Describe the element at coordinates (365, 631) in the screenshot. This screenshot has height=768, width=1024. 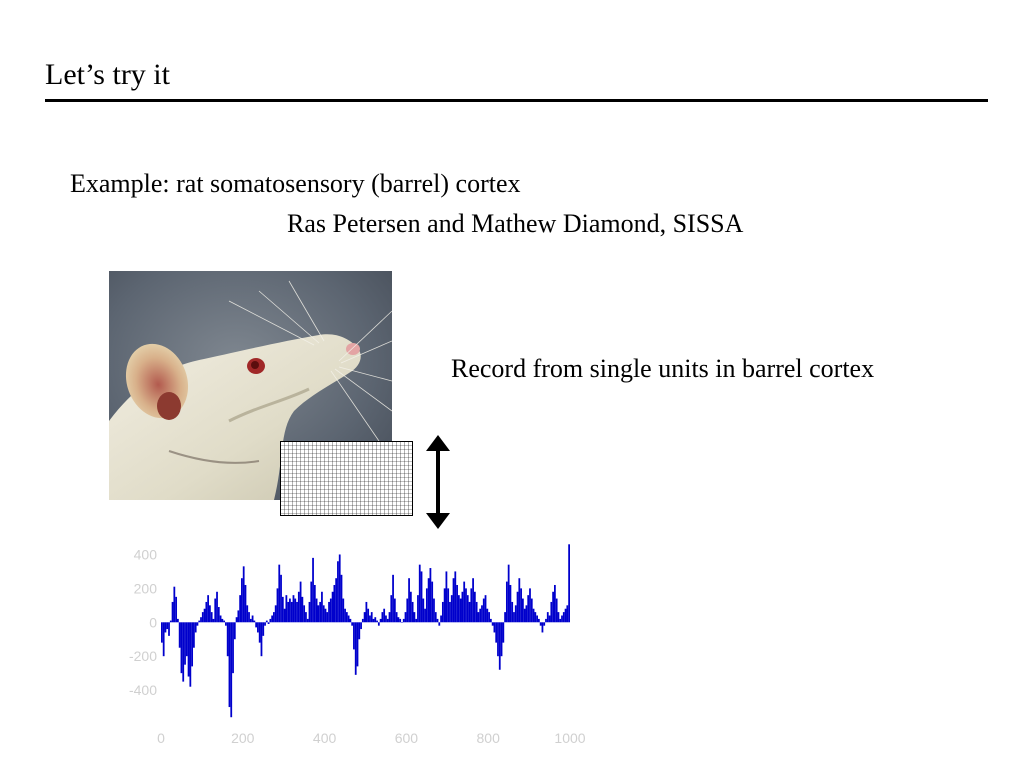
I see `chart-bars` at that location.